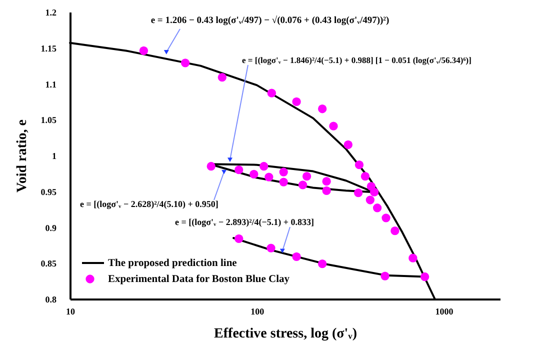 The image size is (550, 343). What do you see at coordinates (357, 60) in the screenshot?
I see `annotation: e = [(logσ'ᵥ − 1.846)²/4(−5.1) + 0.988] [1 − 0.051 (log(σ'ᵥ/56.34)⁶)]` at bounding box center [357, 60].